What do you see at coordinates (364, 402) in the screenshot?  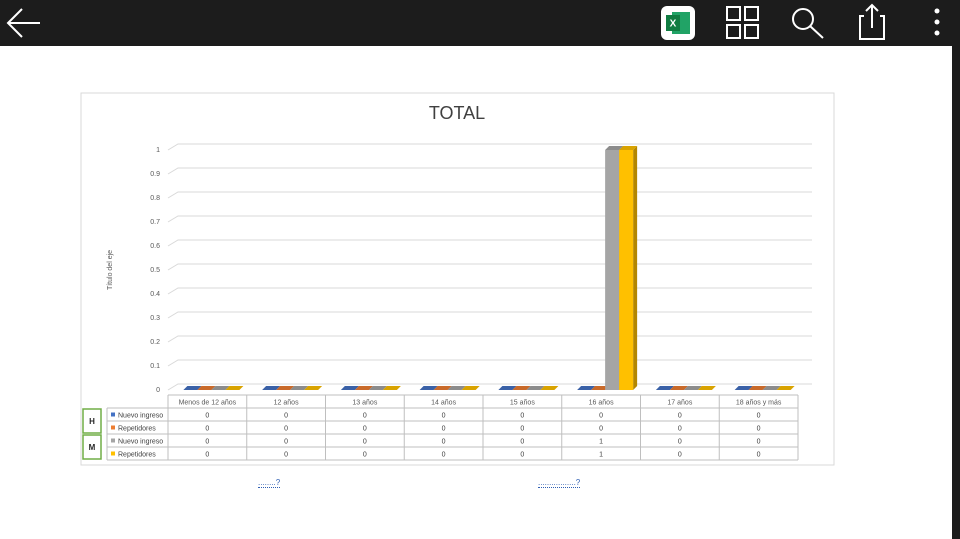 I see `x-tick-label: 13 años` at bounding box center [364, 402].